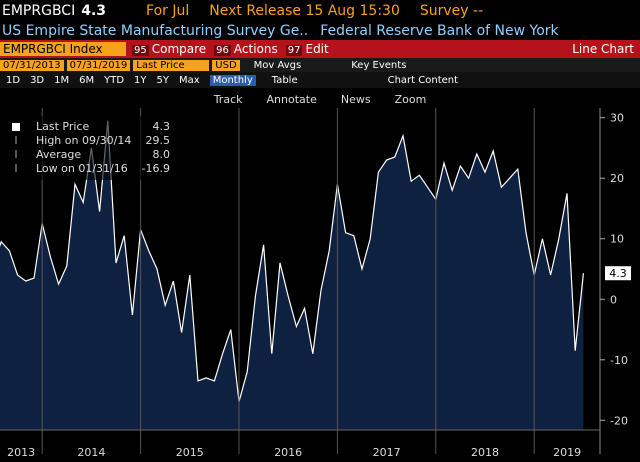 The width and height of the screenshot is (640, 462). Describe the element at coordinates (98, 65) in the screenshot. I see `end-date: 07/31/2019` at that location.